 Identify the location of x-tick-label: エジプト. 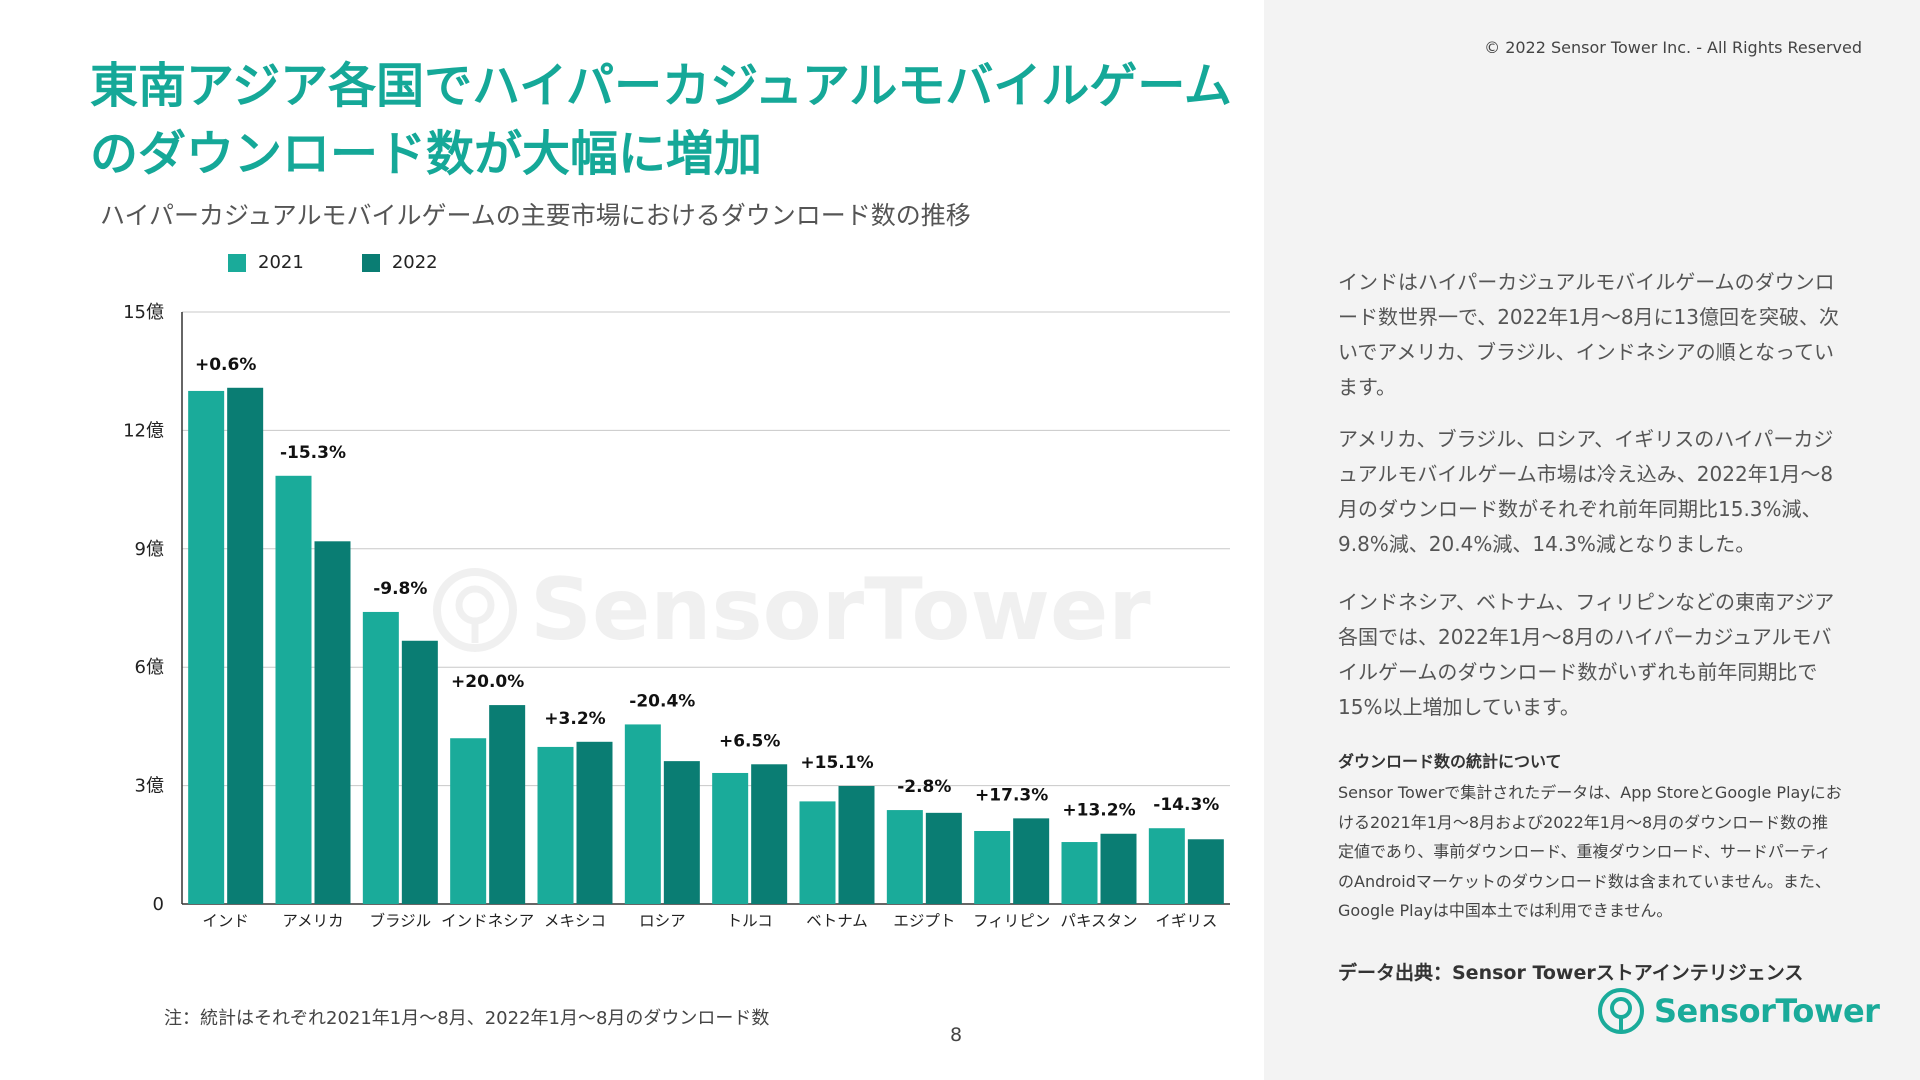
(924, 921).